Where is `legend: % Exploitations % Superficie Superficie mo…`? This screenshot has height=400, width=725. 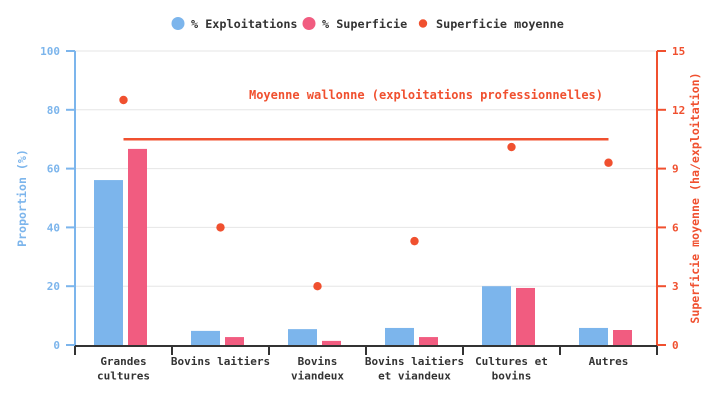
legend: % Exploitations % Superficie Superficie mo… is located at coordinates (367, 24).